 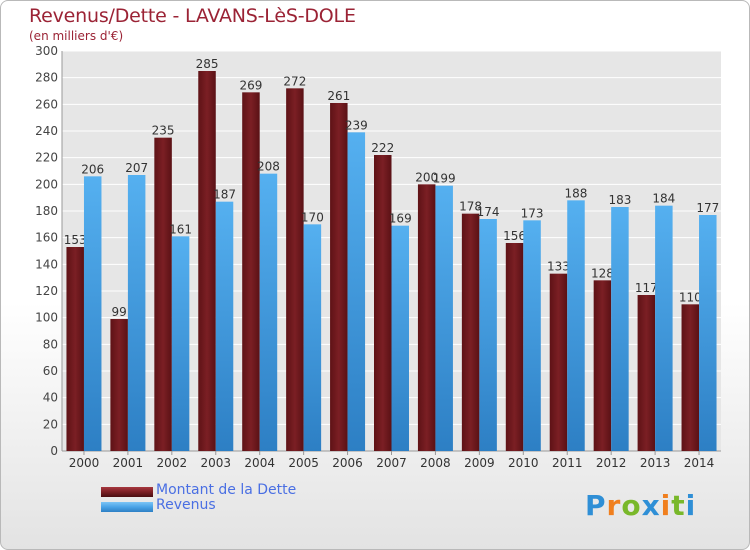 What do you see at coordinates (172, 463) in the screenshot?
I see `x-tick-label: 2002` at bounding box center [172, 463].